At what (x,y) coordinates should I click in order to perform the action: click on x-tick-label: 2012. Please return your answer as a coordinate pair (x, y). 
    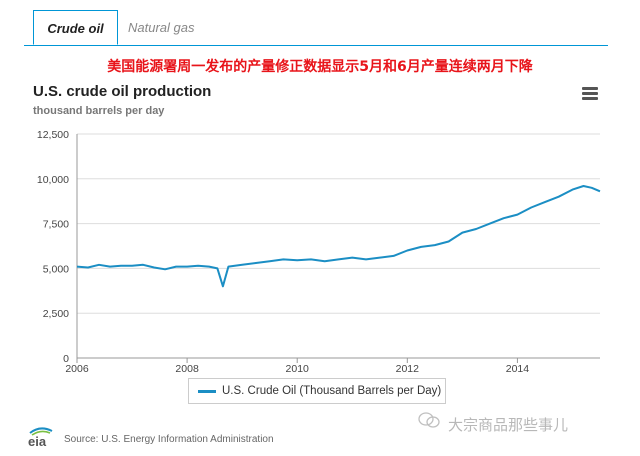
    Looking at the image, I should click on (408, 369).